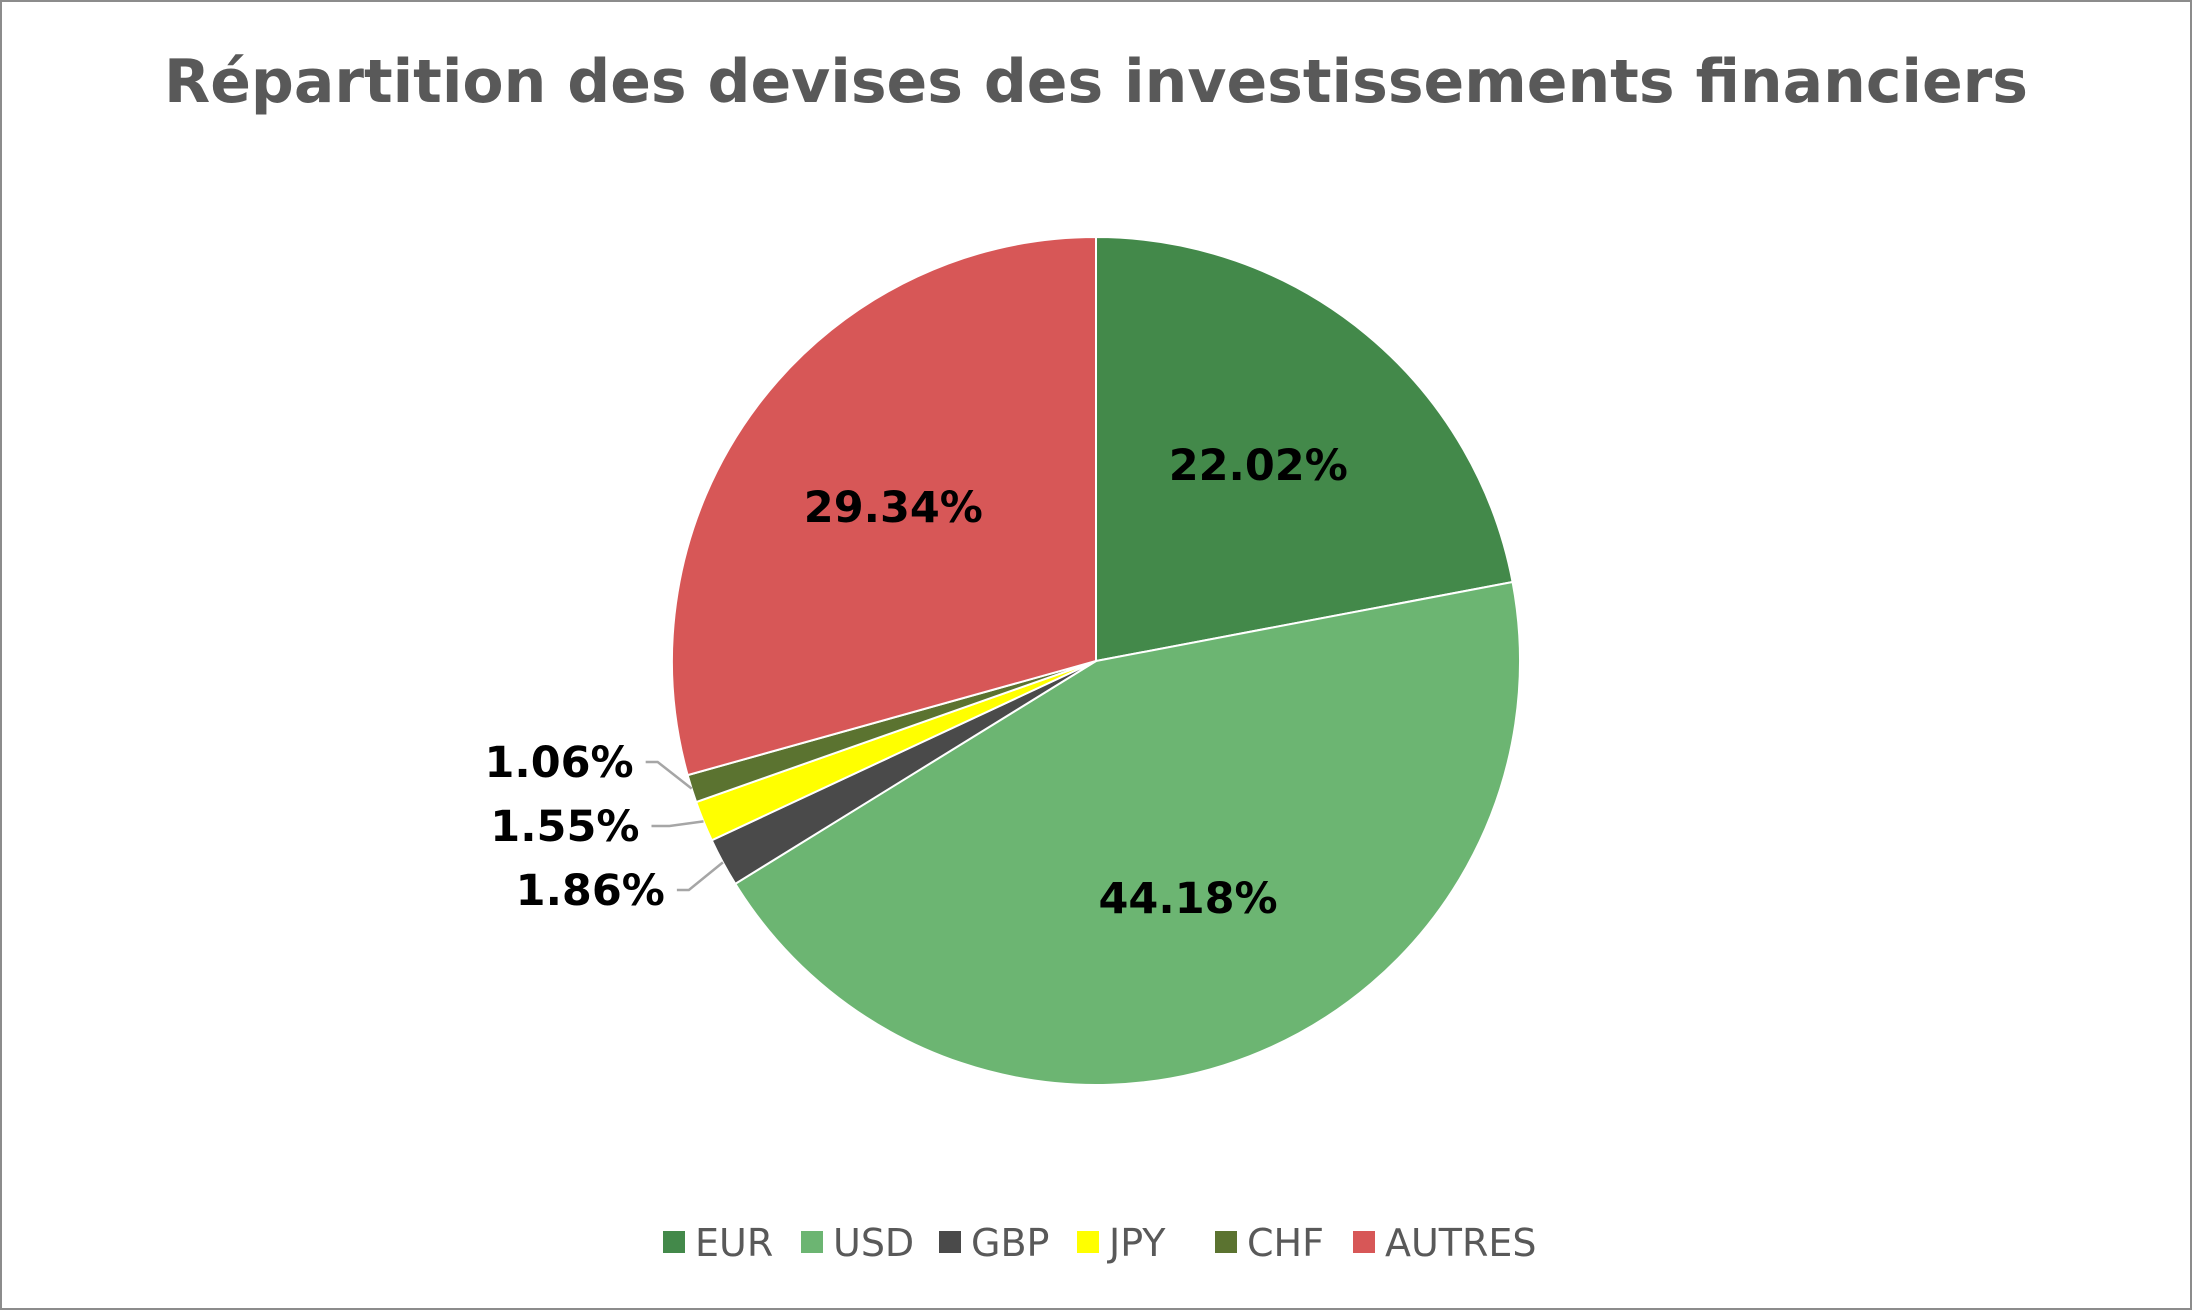  What do you see at coordinates (1364, 1242) in the screenshot?
I see `legend-swatch-autres` at bounding box center [1364, 1242].